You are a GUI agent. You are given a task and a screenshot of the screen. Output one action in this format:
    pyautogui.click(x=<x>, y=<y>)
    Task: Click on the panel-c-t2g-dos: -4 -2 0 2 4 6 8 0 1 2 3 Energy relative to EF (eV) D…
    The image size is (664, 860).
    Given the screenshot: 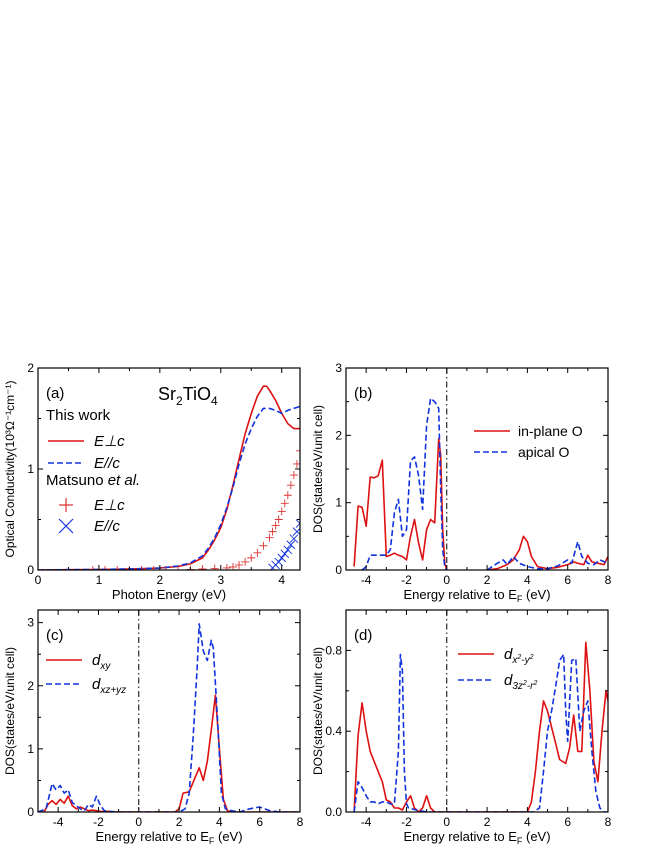 What is the action you would take?
    pyautogui.click(x=153, y=727)
    